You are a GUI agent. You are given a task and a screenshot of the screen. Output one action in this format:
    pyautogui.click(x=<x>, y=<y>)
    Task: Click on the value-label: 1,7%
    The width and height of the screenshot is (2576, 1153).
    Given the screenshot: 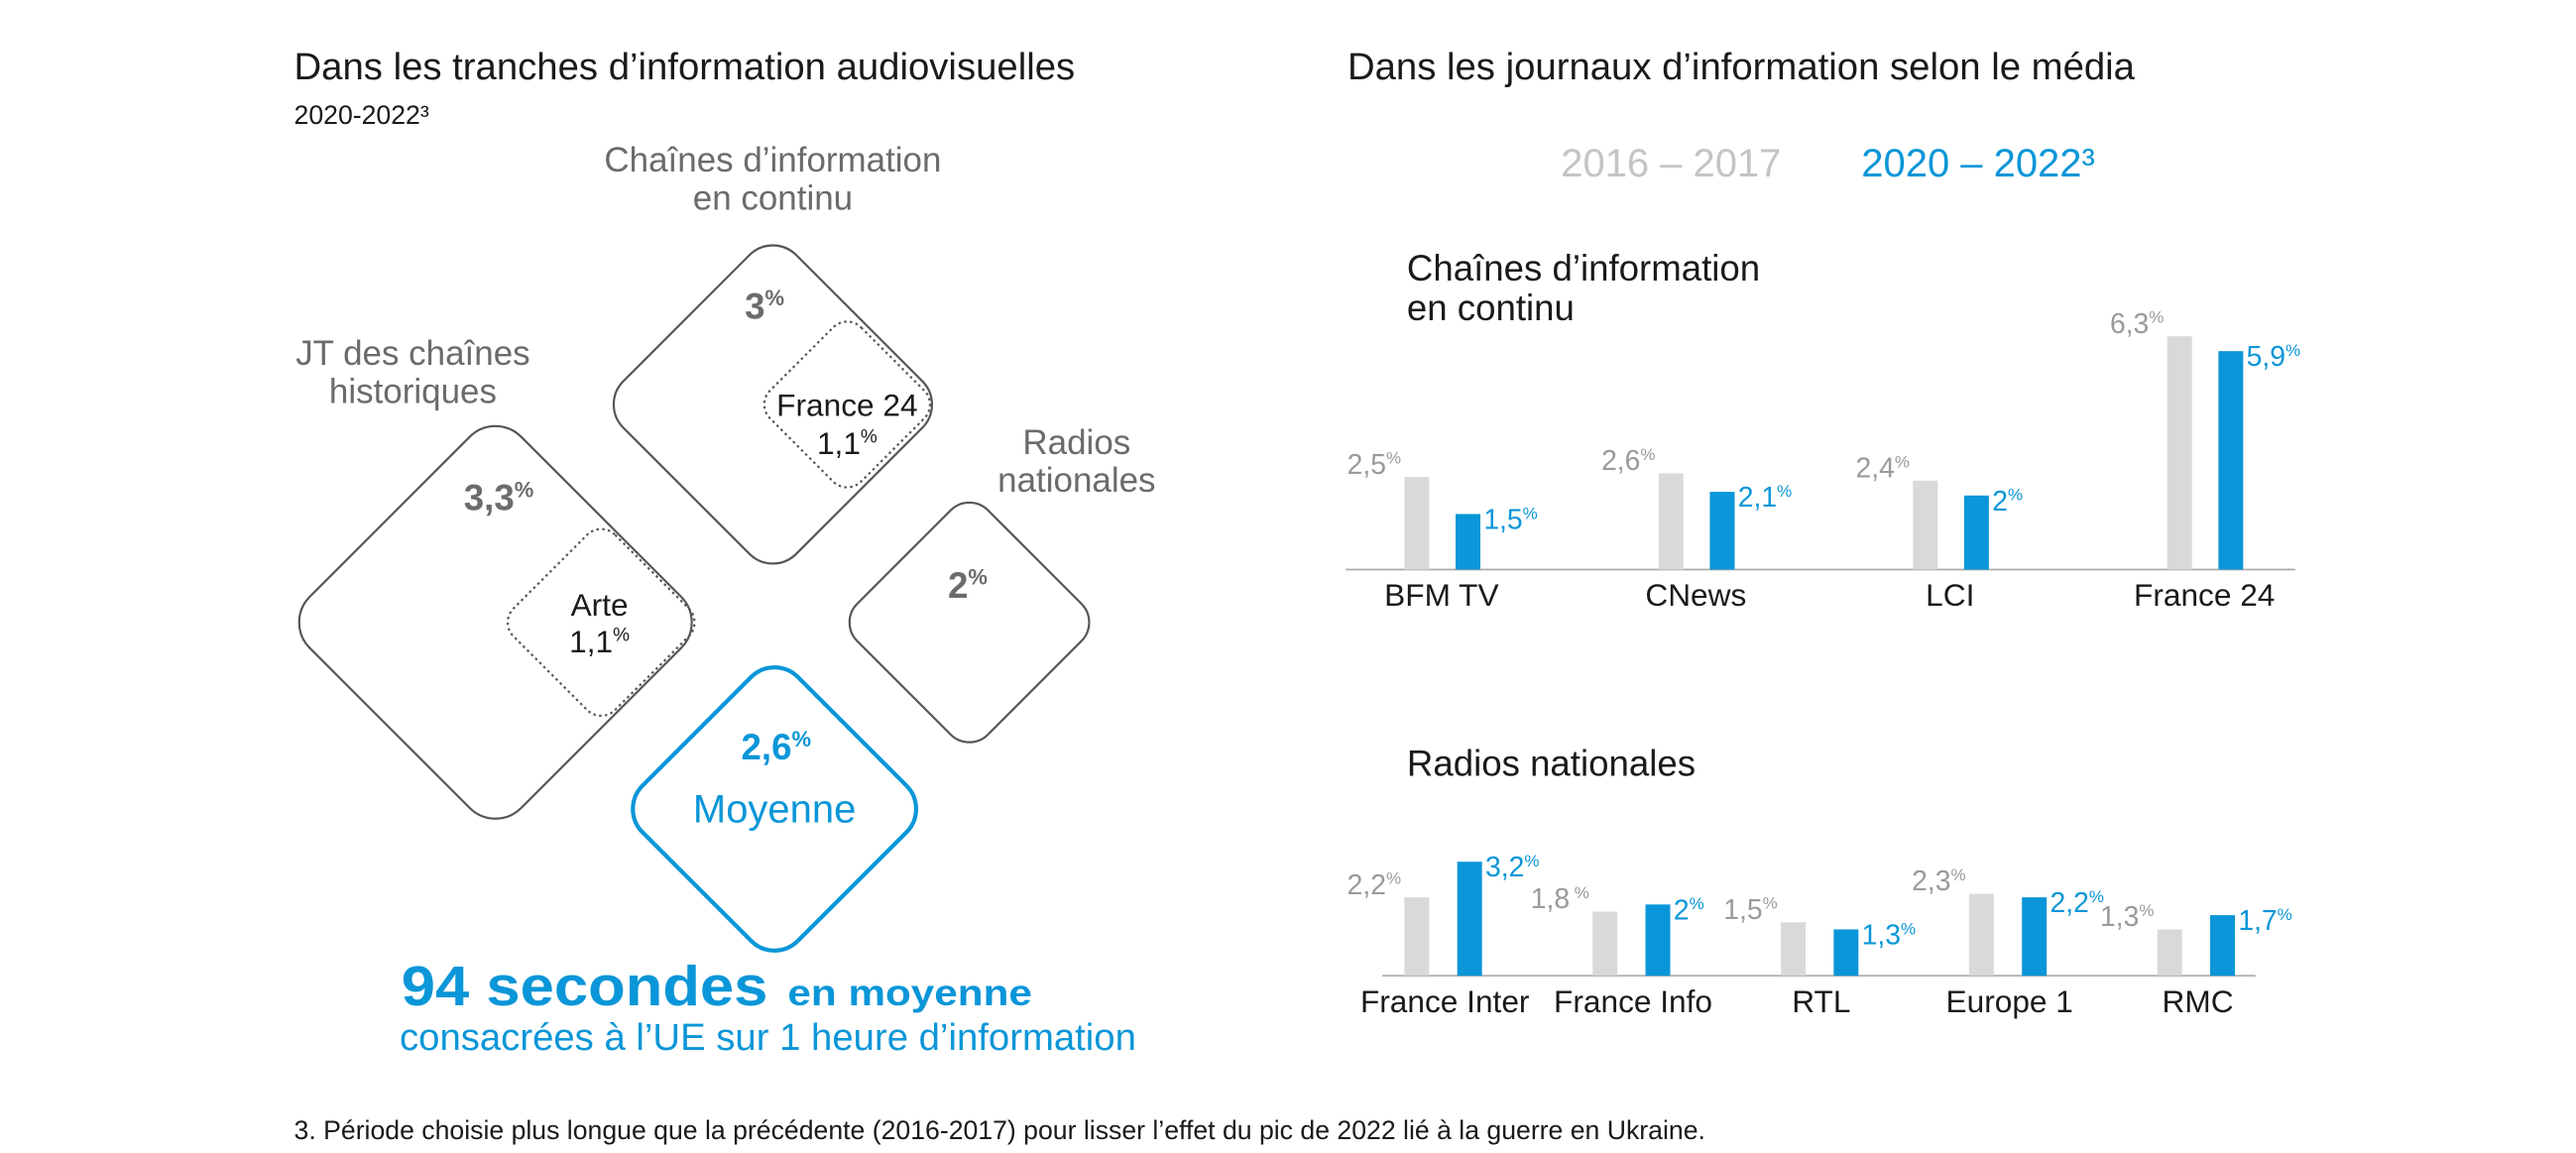 What is the action you would take?
    pyautogui.click(x=2264, y=920)
    